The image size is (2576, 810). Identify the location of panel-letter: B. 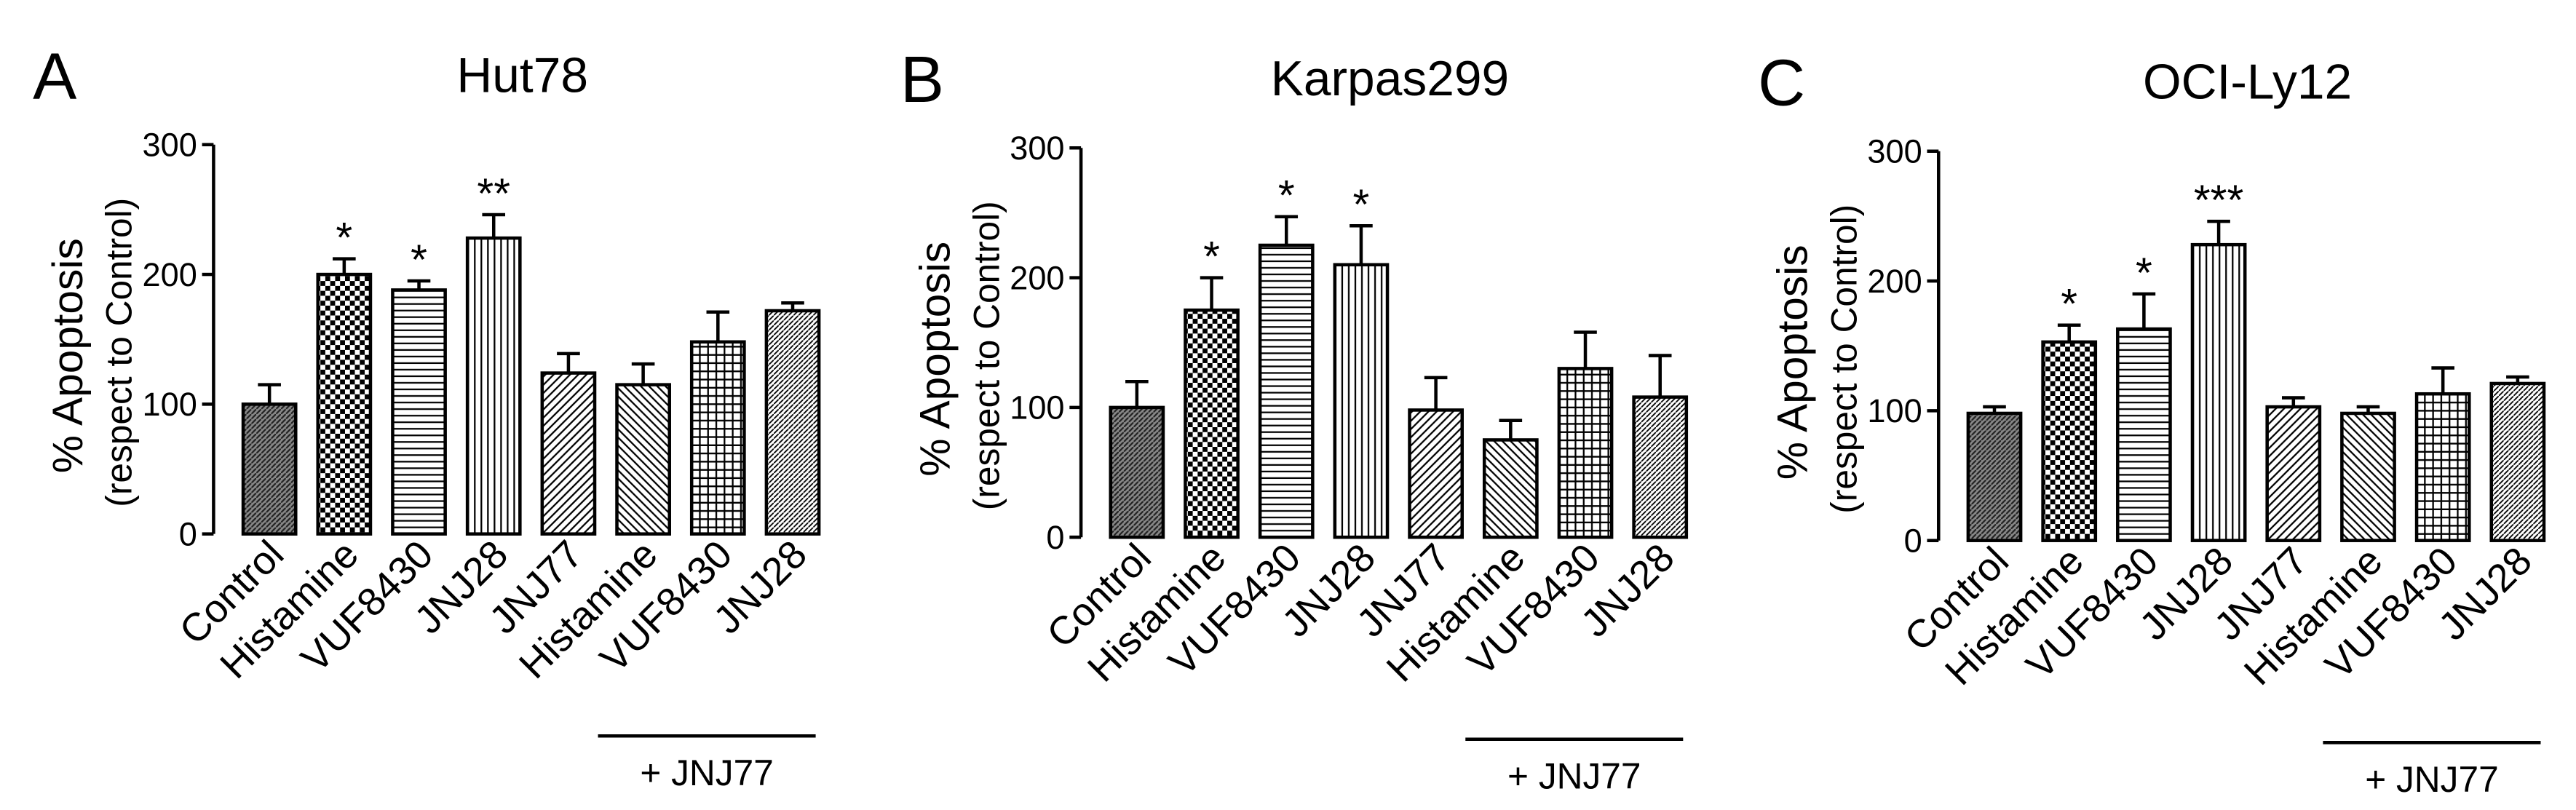
(922, 79).